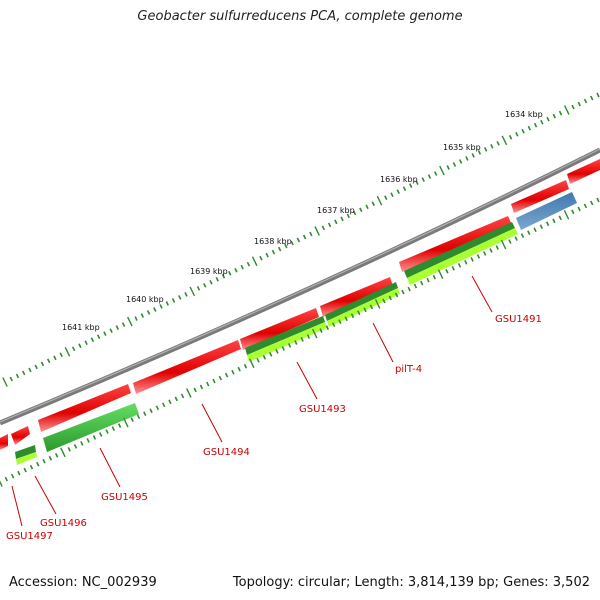 This screenshot has height=600, width=600. What do you see at coordinates (212, 423) in the screenshot?
I see `leader-gsu1494` at bounding box center [212, 423].